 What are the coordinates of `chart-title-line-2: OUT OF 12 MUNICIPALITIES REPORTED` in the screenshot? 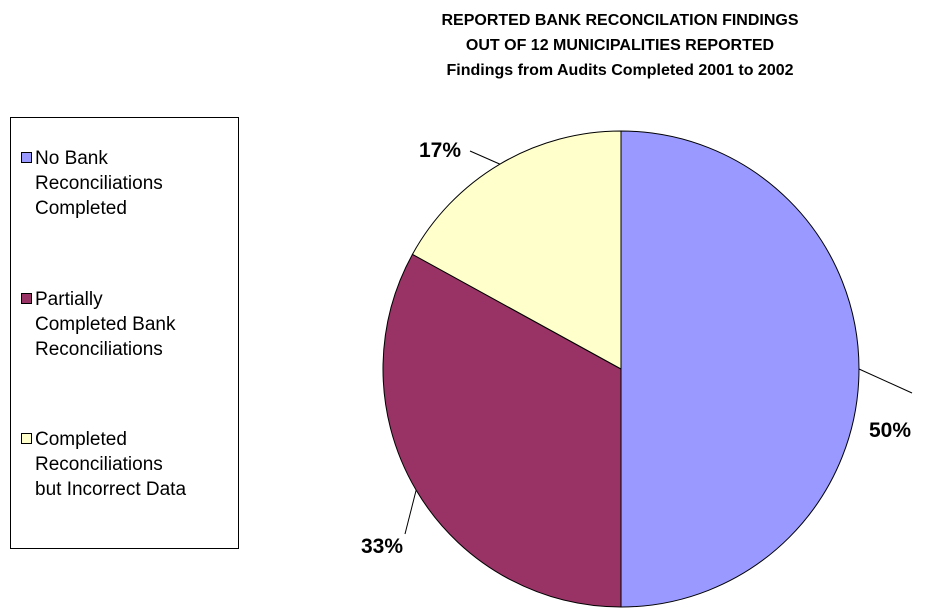 It's located at (620, 45).